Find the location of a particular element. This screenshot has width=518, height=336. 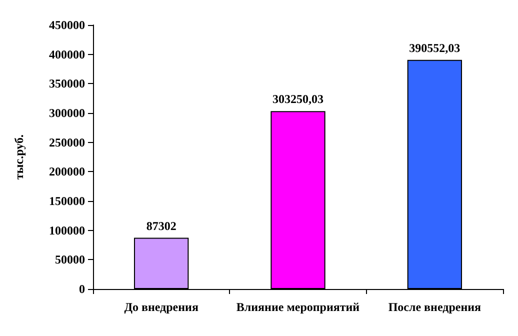

x-tick-label: После внедрения is located at coordinates (435, 307).